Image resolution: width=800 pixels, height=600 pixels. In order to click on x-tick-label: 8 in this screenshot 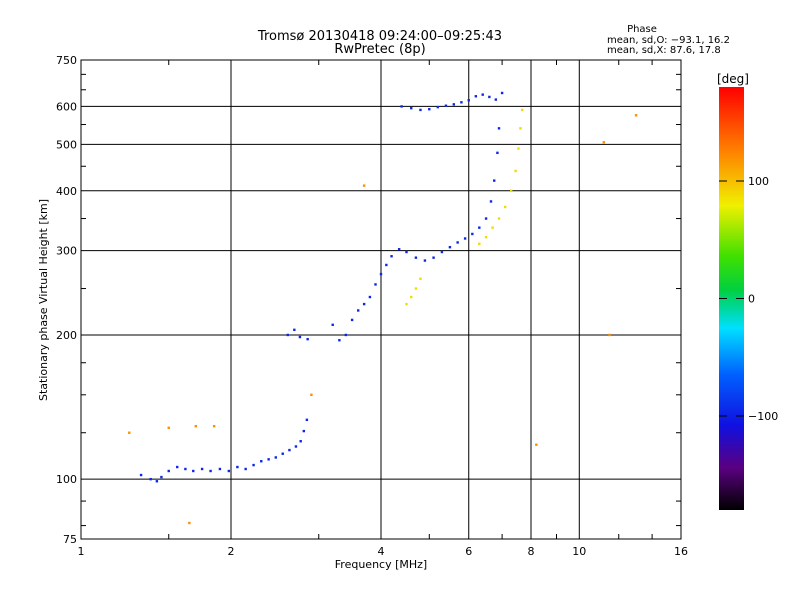, I will do `click(531, 551)`.